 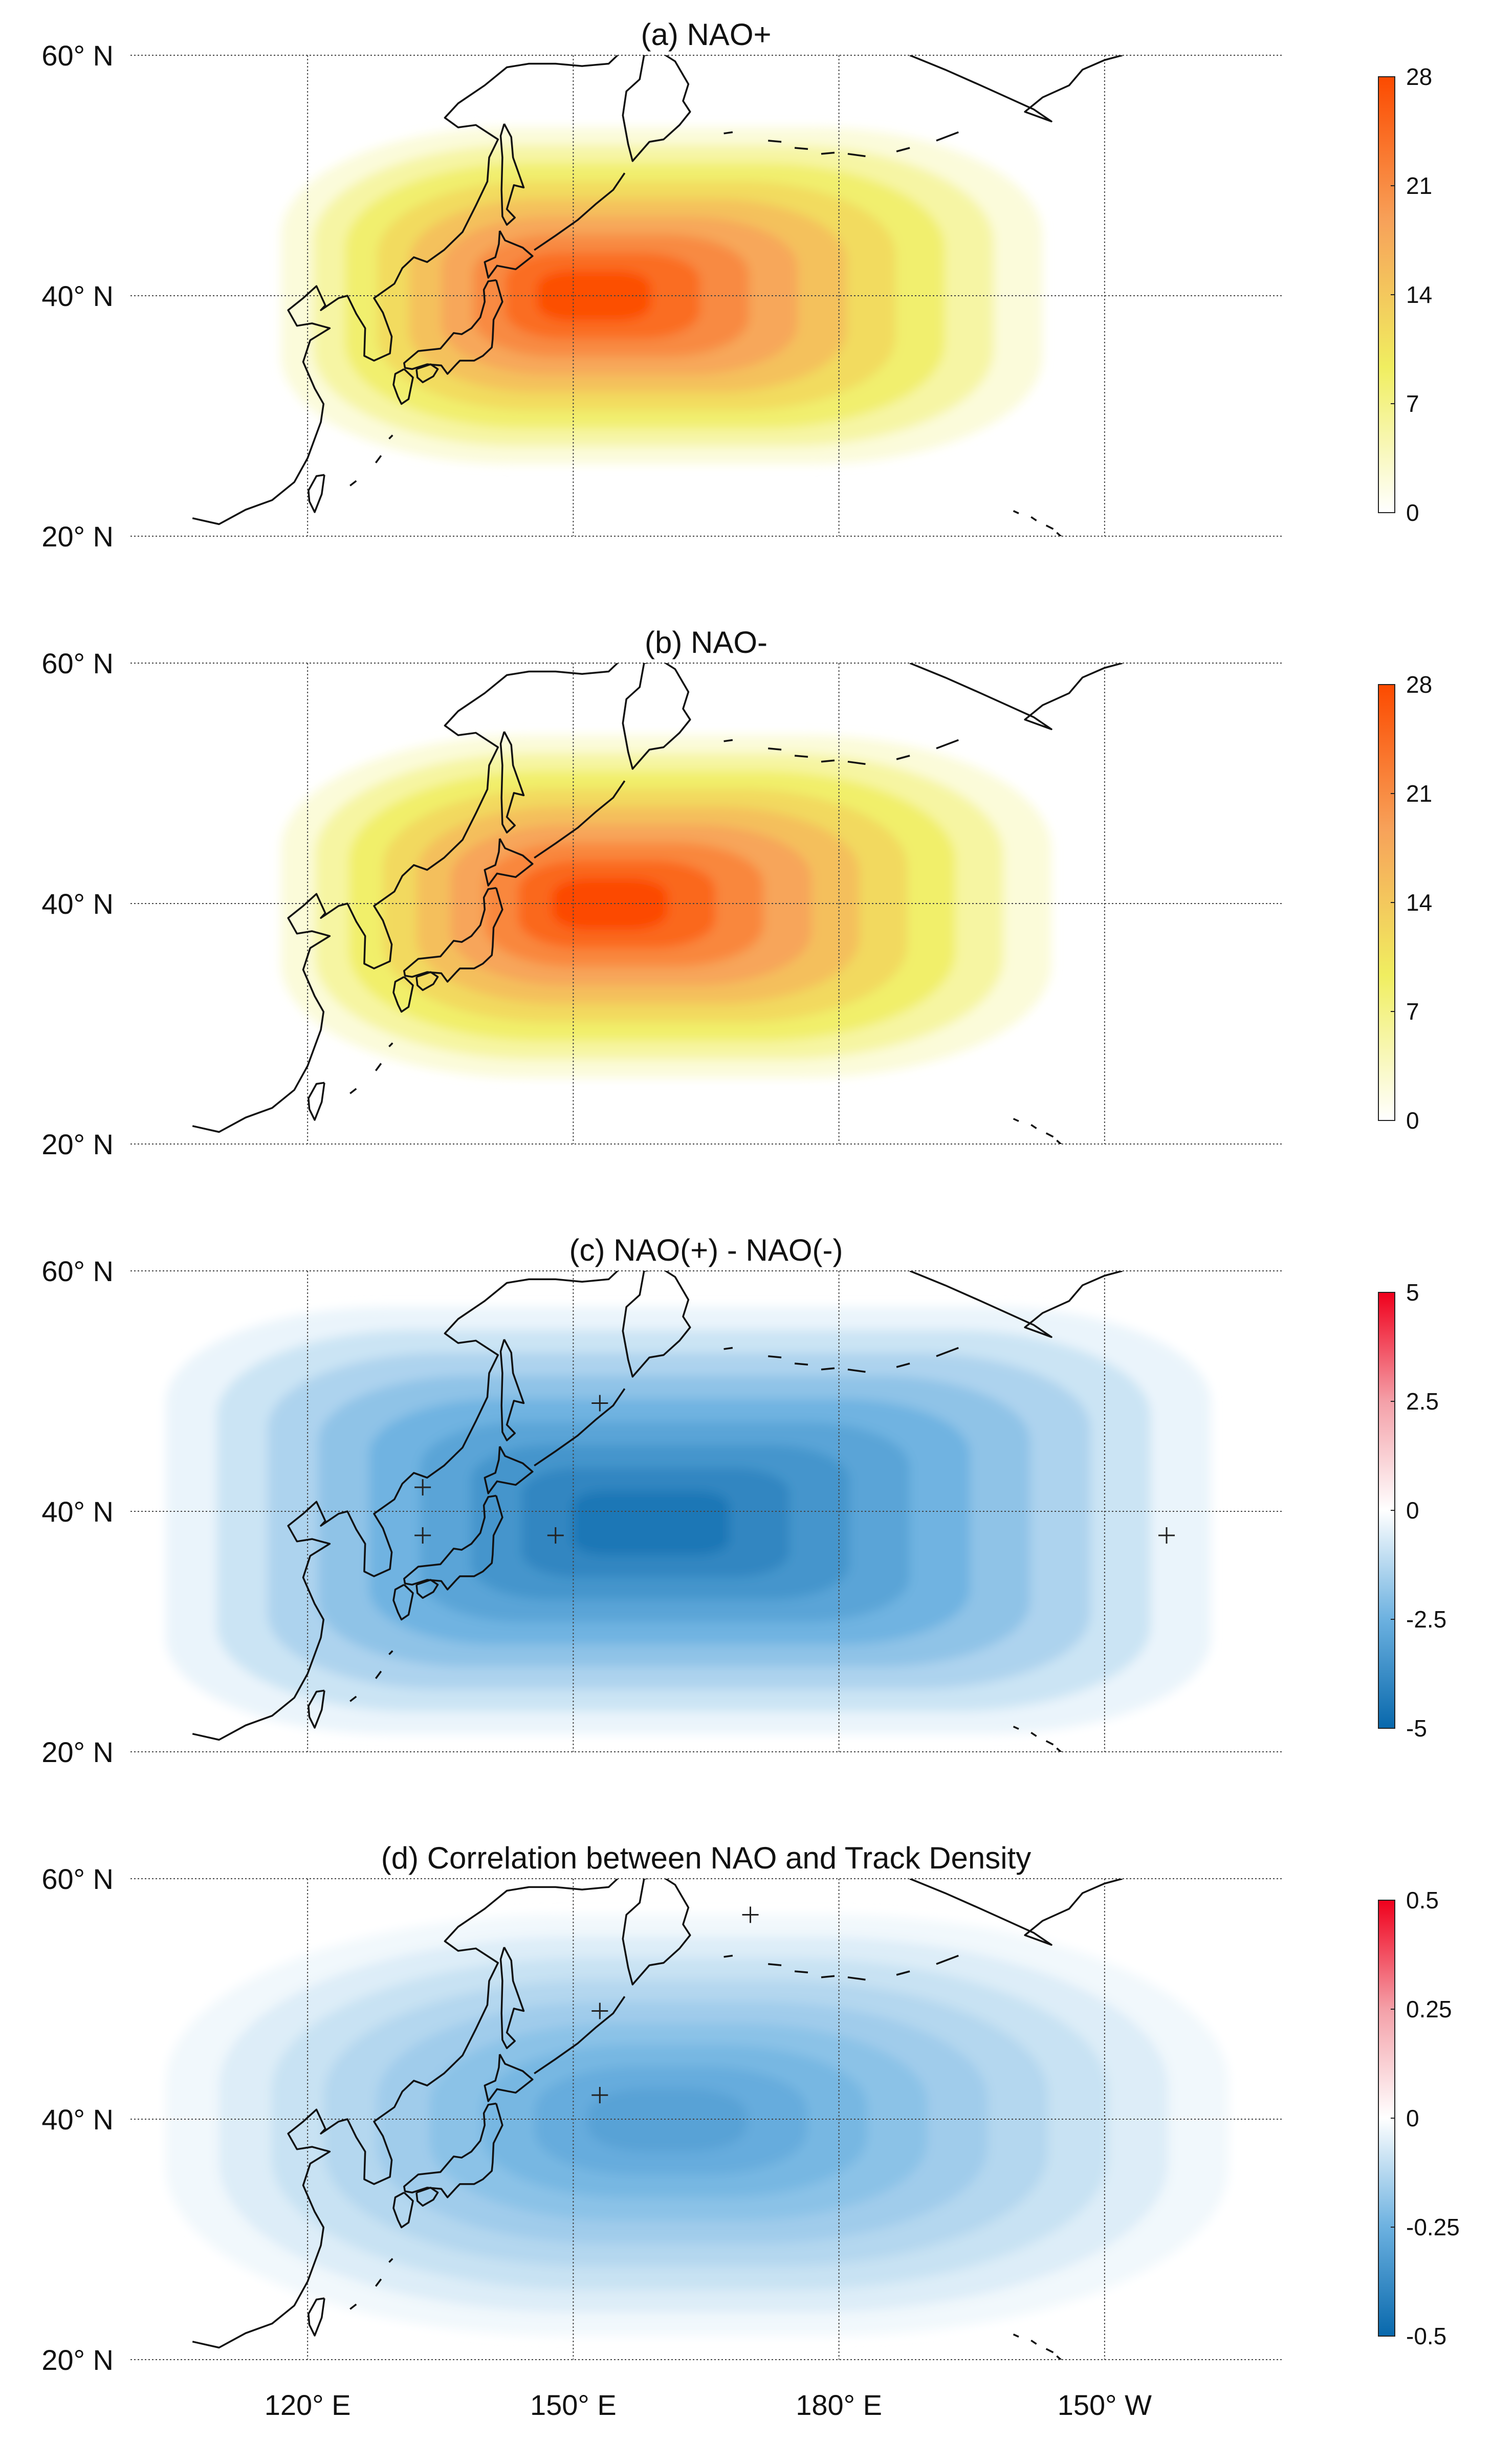 What do you see at coordinates (706, 642) in the screenshot?
I see `panel-title: (b) NAO-` at bounding box center [706, 642].